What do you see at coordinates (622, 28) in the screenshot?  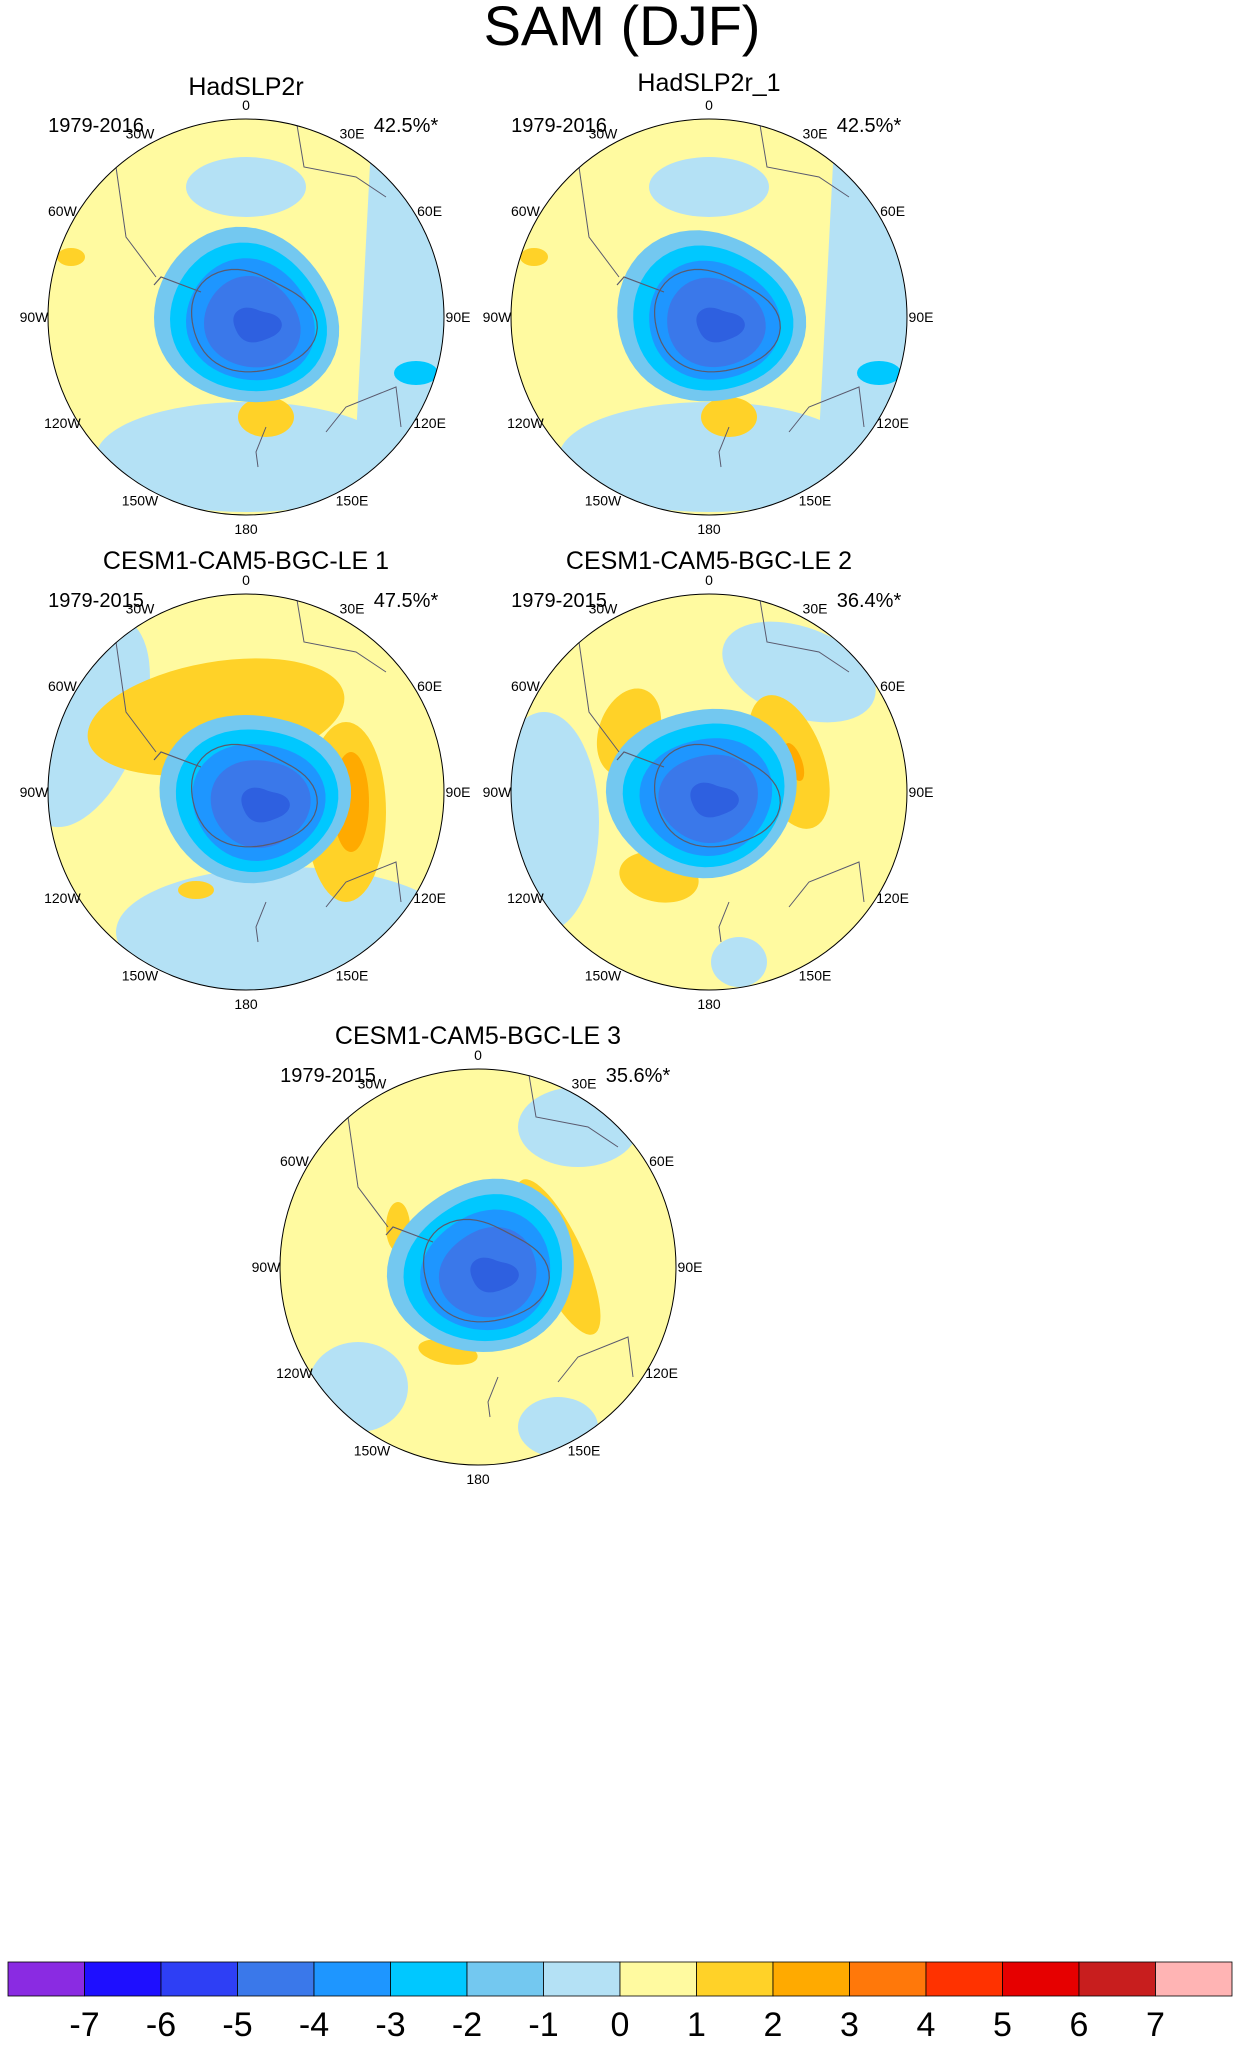 I see `main-title: SAM (DJF)` at bounding box center [622, 28].